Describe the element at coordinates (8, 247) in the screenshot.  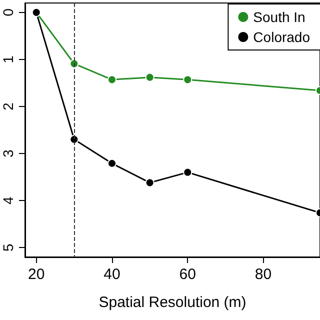
I see `y-tick-label: 5` at that location.